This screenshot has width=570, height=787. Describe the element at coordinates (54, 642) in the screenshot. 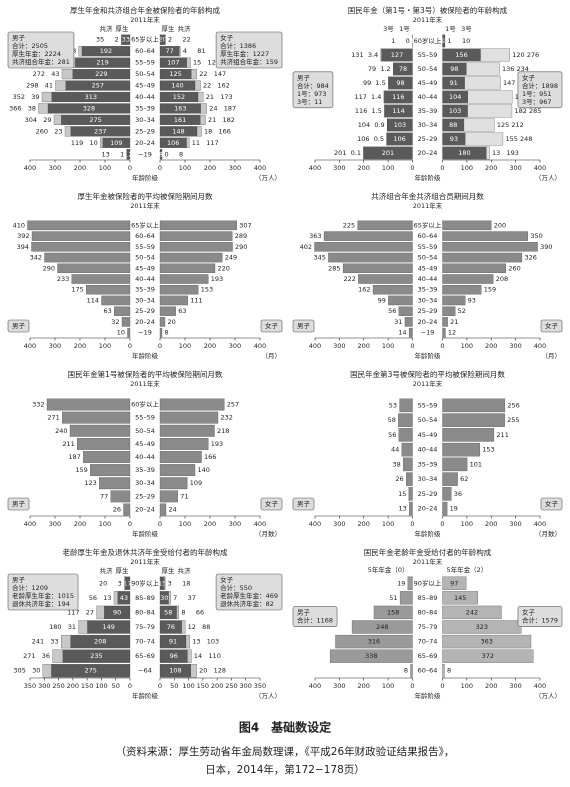

I see `value-label: 33` at that location.